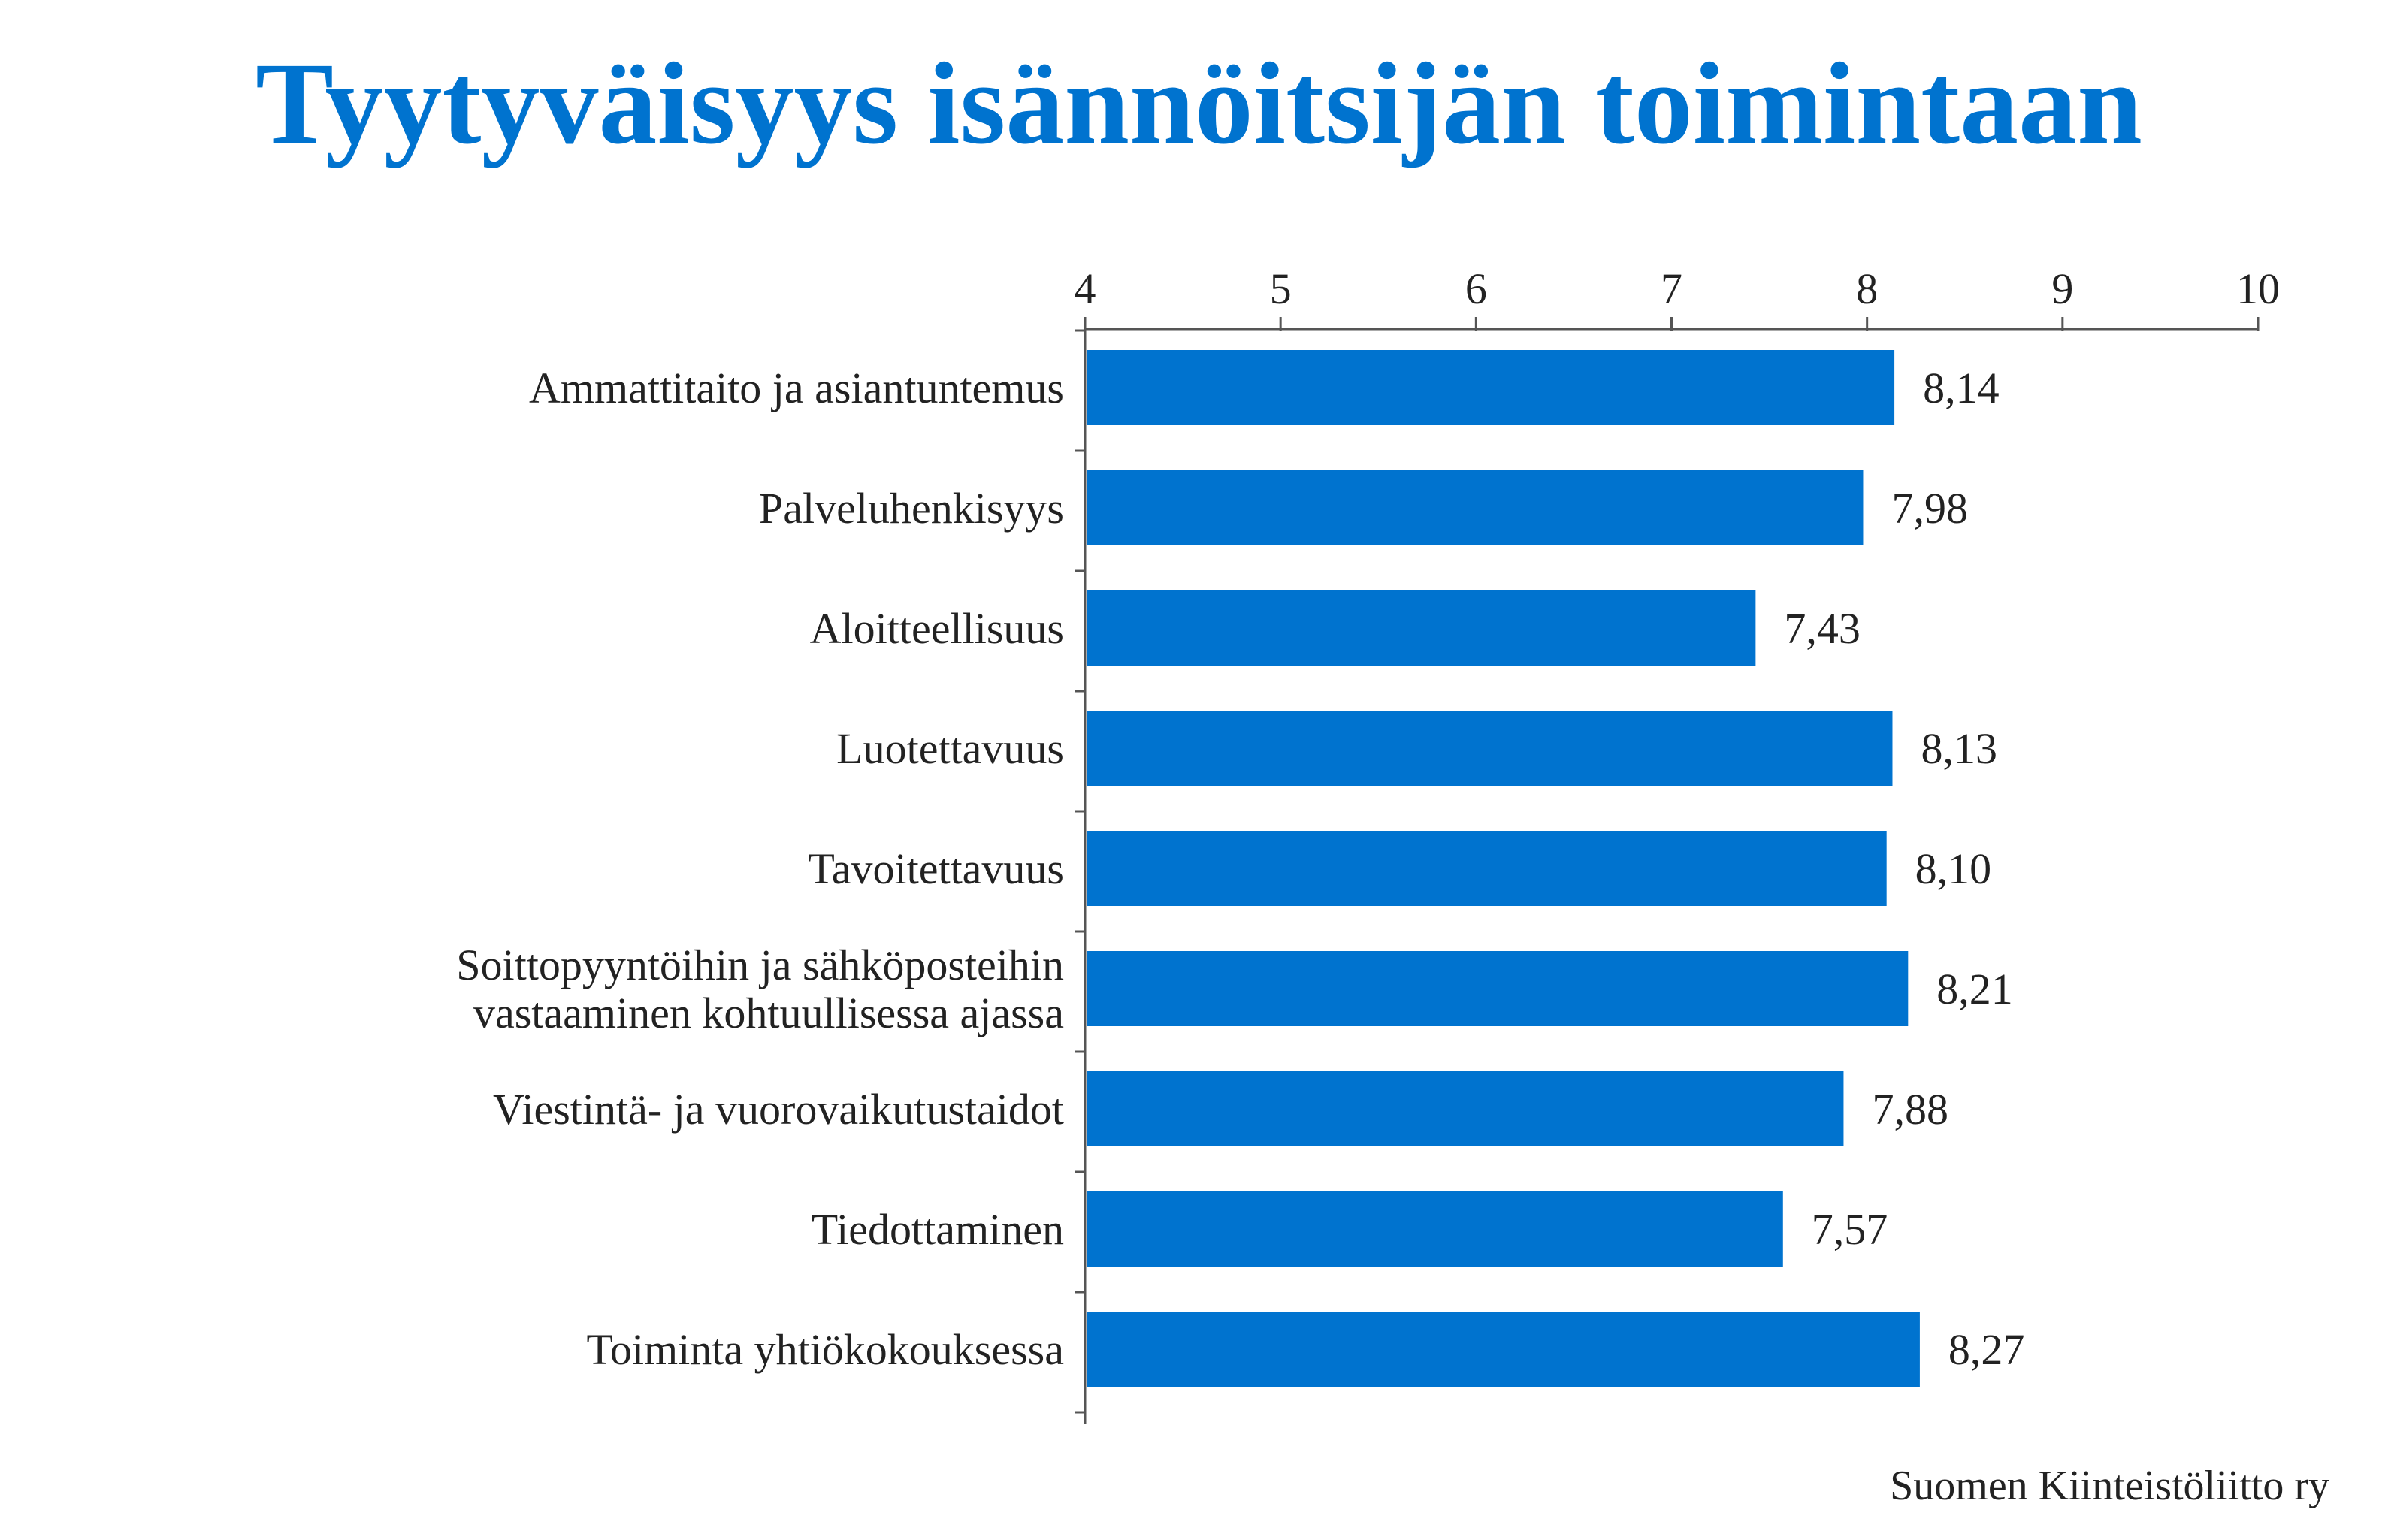  Describe the element at coordinates (1987, 1349) in the screenshot. I see `bar-value-label: 8,27` at that location.